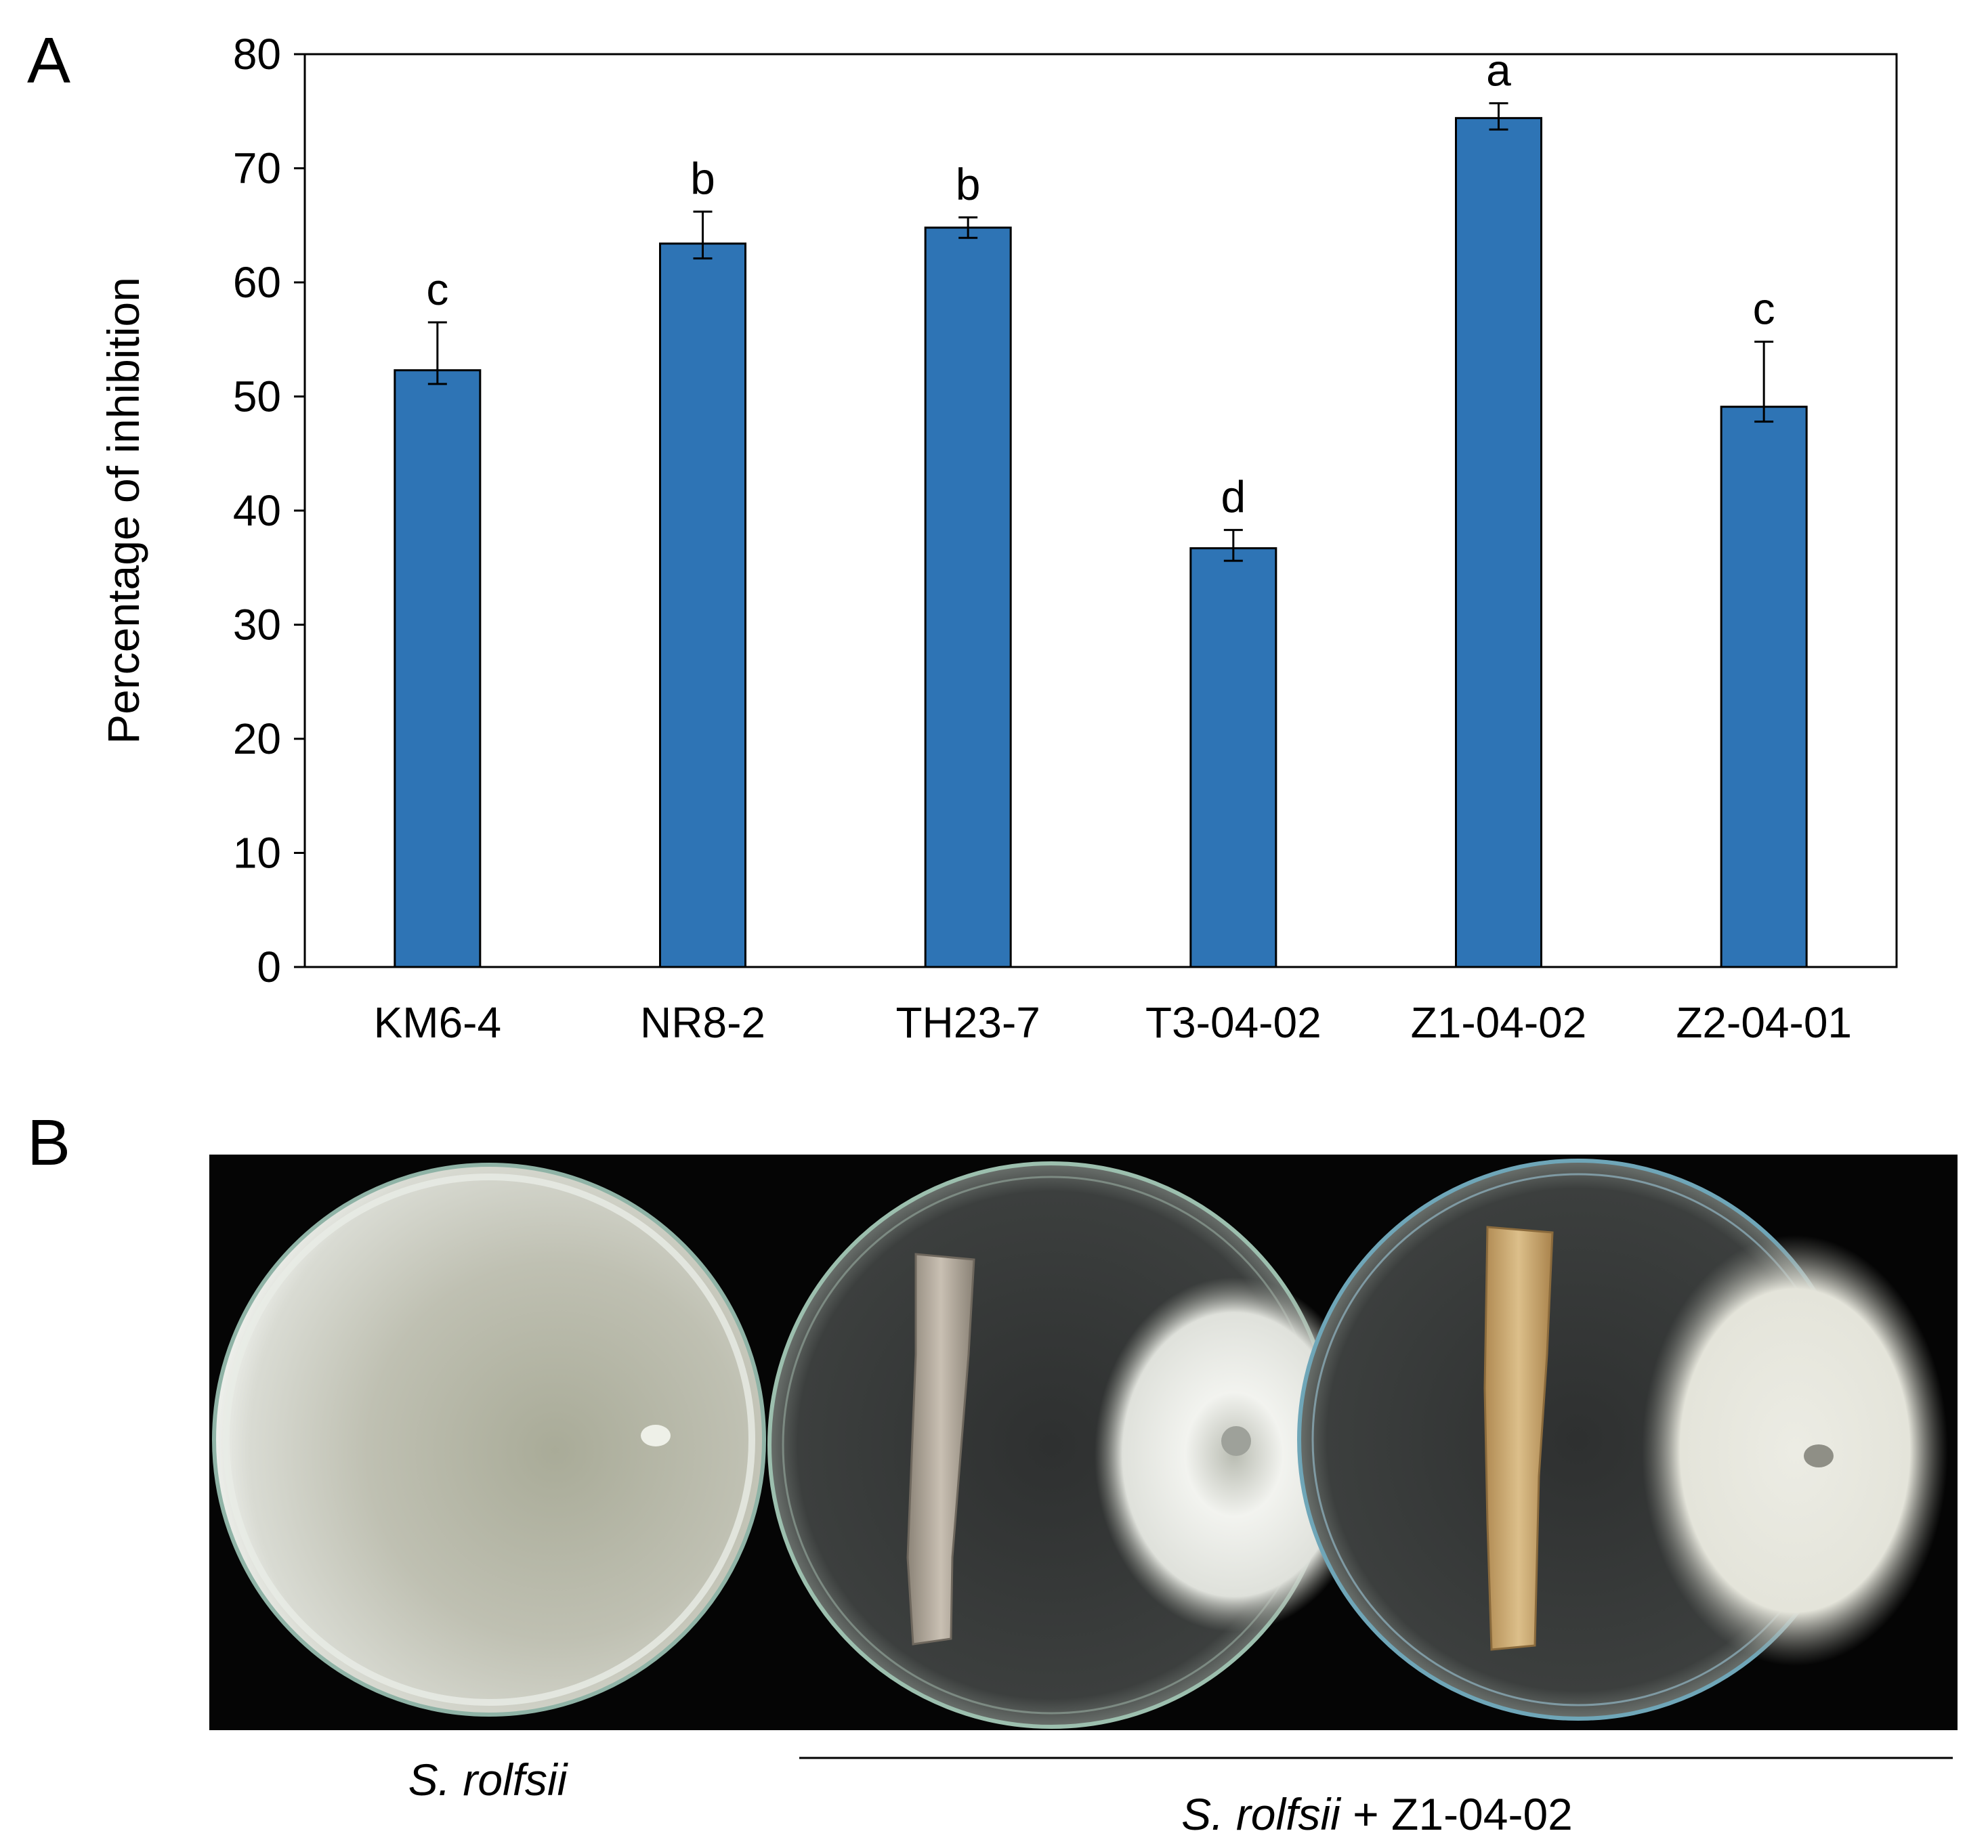  Describe the element at coordinates (48, 60) in the screenshot. I see `panel-a-label: A` at that location.